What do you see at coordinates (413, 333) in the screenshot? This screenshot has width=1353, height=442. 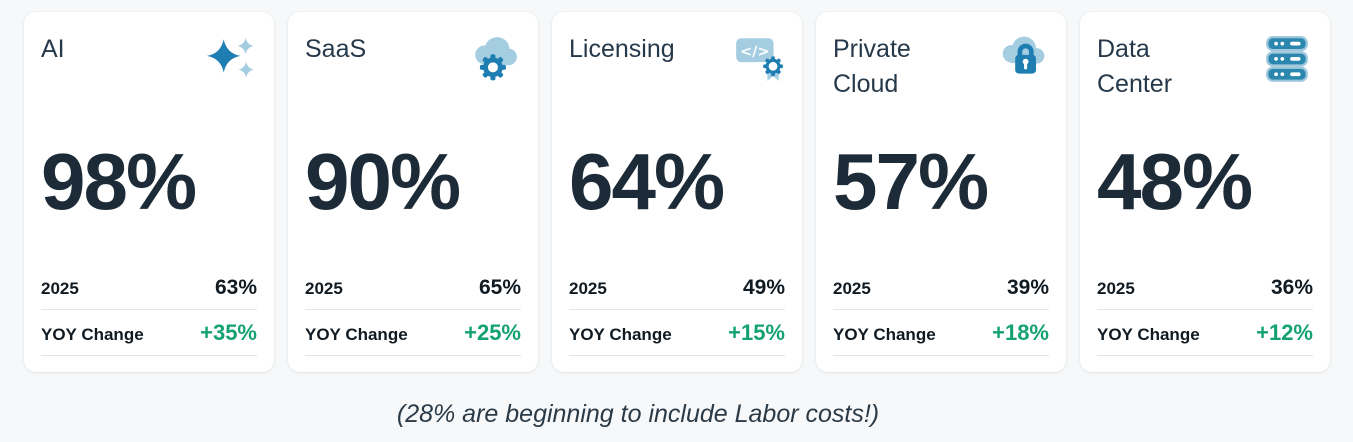 I see `stat-row-yoy: YOY Change +25%` at bounding box center [413, 333].